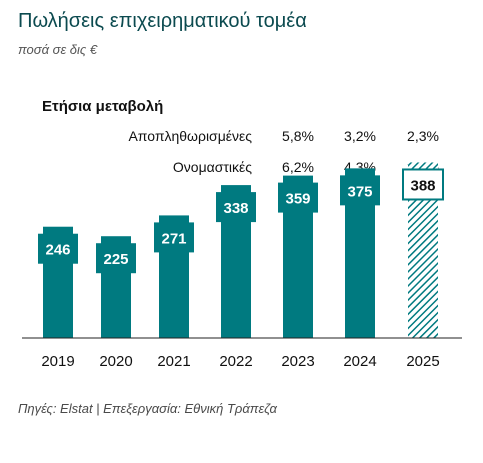  I want to click on x-tick-label: 2021, so click(173, 361).